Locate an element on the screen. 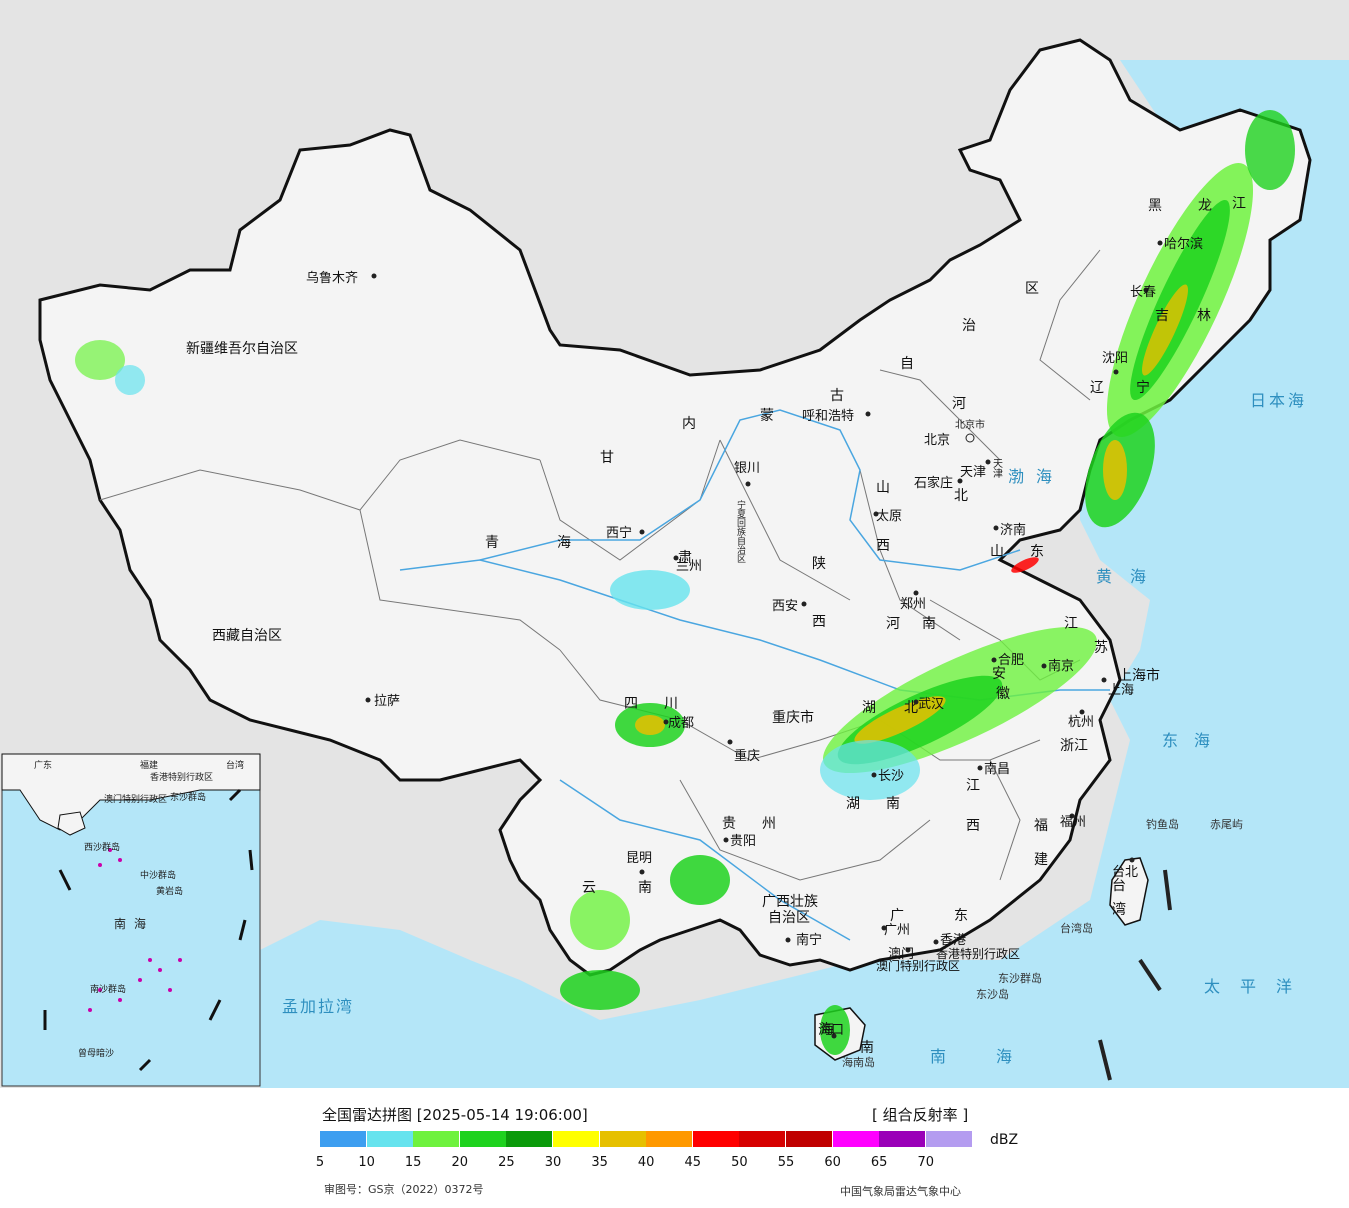 The height and width of the screenshot is (1208, 1349). region-taiwan-1: 台 is located at coordinates (1119, 886).